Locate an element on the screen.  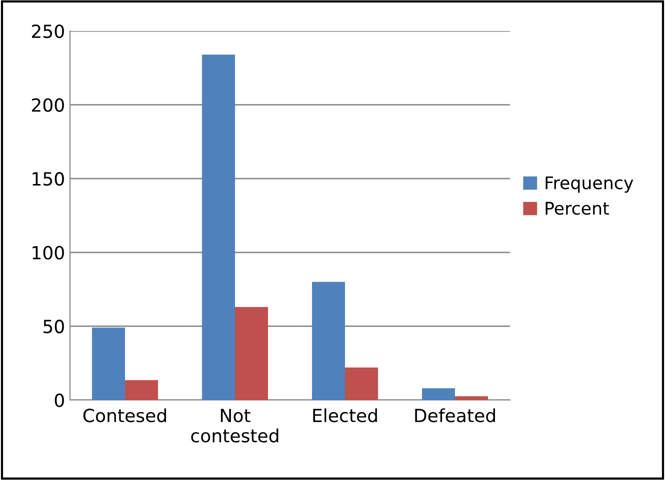
legend-label: Percent is located at coordinates (577, 208).